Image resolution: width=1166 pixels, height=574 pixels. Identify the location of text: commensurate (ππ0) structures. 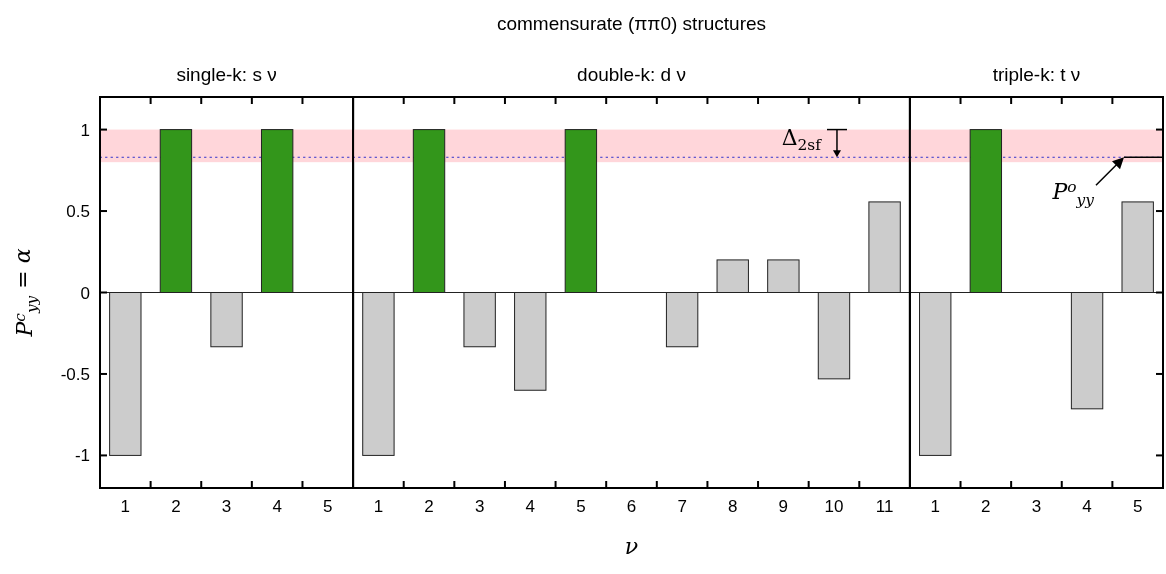
(631, 23).